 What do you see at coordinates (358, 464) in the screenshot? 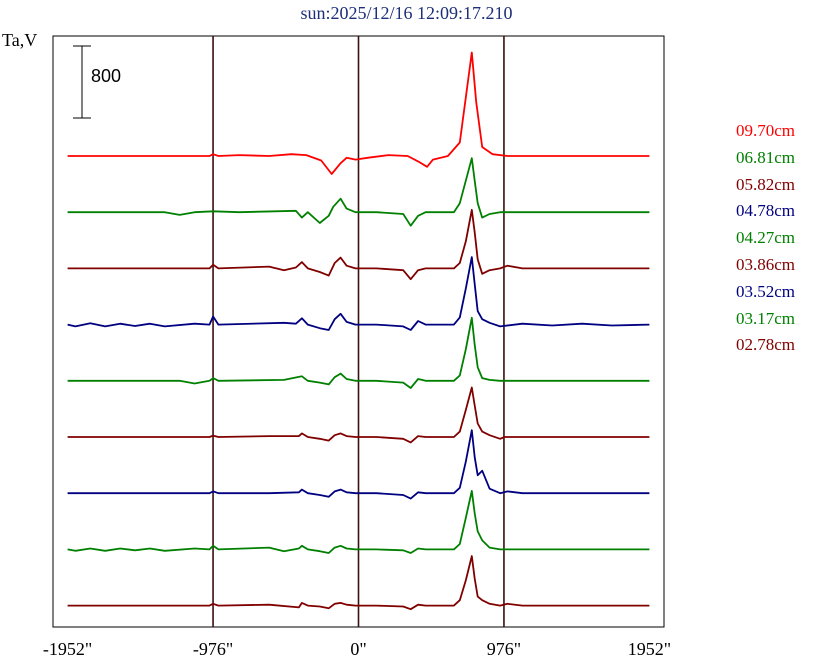
I see `series-line-03.52cm` at bounding box center [358, 464].